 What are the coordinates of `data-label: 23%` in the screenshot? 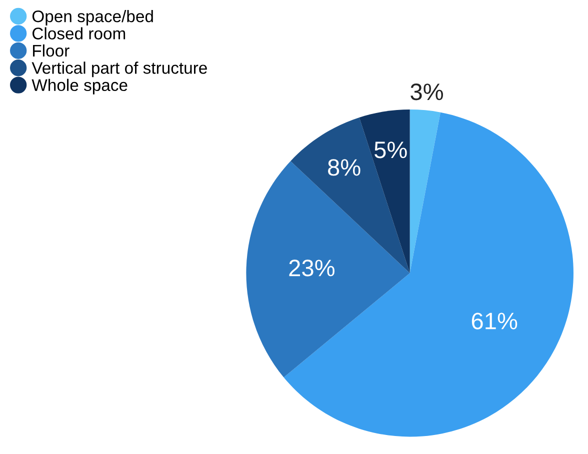 It's located at (311, 268).